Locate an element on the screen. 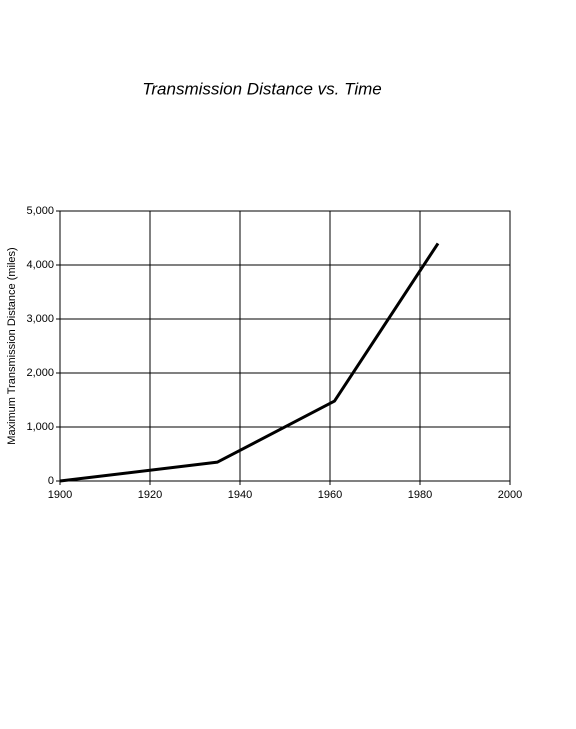  x-tick-label: 2000 is located at coordinates (510, 495).